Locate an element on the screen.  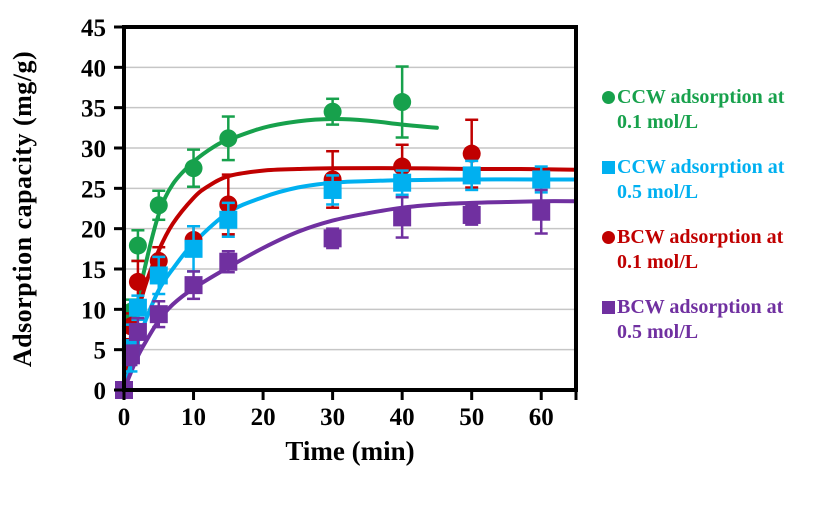
legend-item-ccw-0-1: CCW adsorption at 0.1 mol/L is located at coordinates (719, 110).